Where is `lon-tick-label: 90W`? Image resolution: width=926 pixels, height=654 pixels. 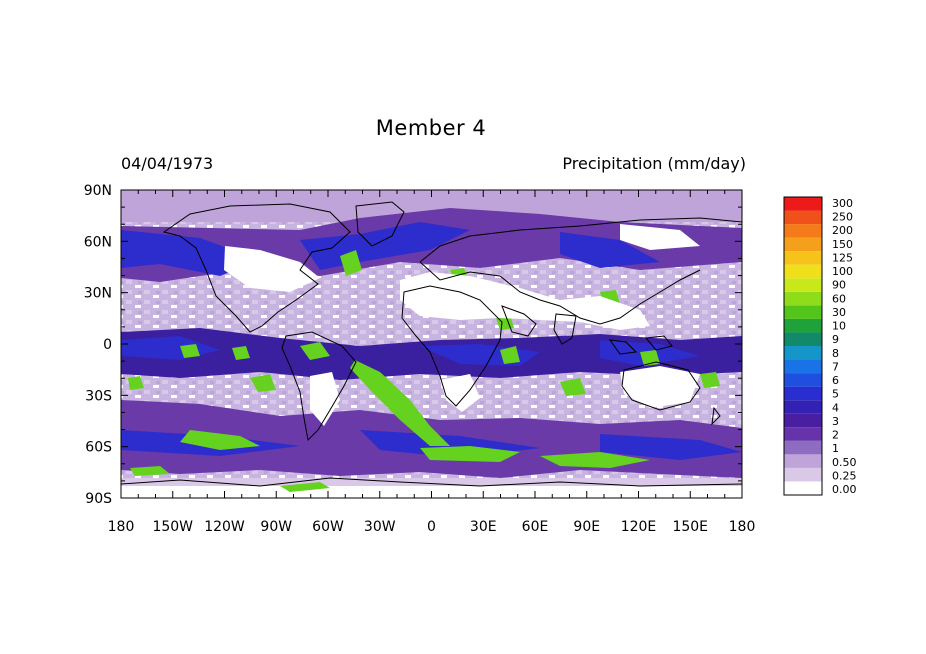
lon-tick-label: 90W is located at coordinates (276, 527).